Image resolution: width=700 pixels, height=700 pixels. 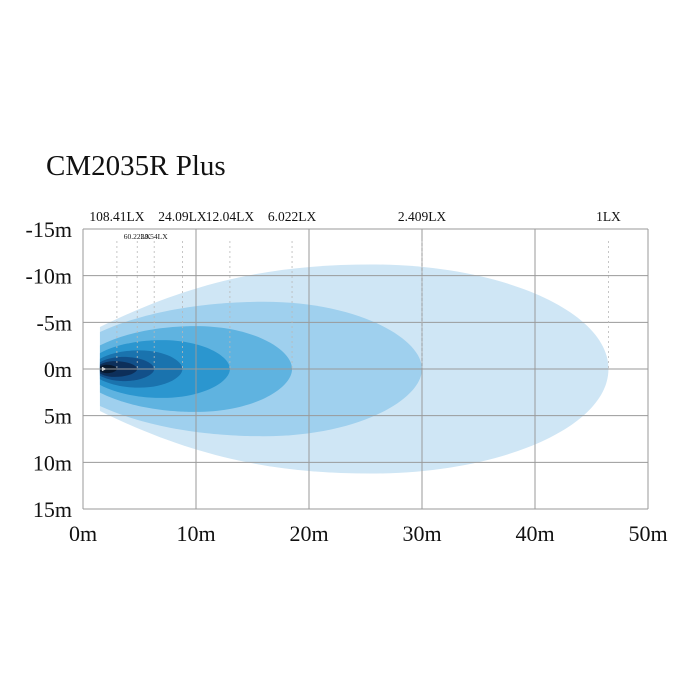 What do you see at coordinates (647, 533) in the screenshot?
I see `x-tick-label: 50m` at bounding box center [647, 533].